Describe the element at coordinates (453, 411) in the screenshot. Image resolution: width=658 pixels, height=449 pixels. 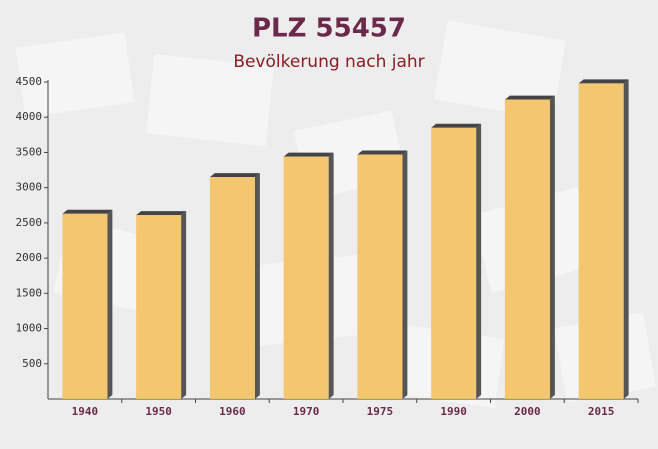
I see `x-tick-label: 1990` at that location.